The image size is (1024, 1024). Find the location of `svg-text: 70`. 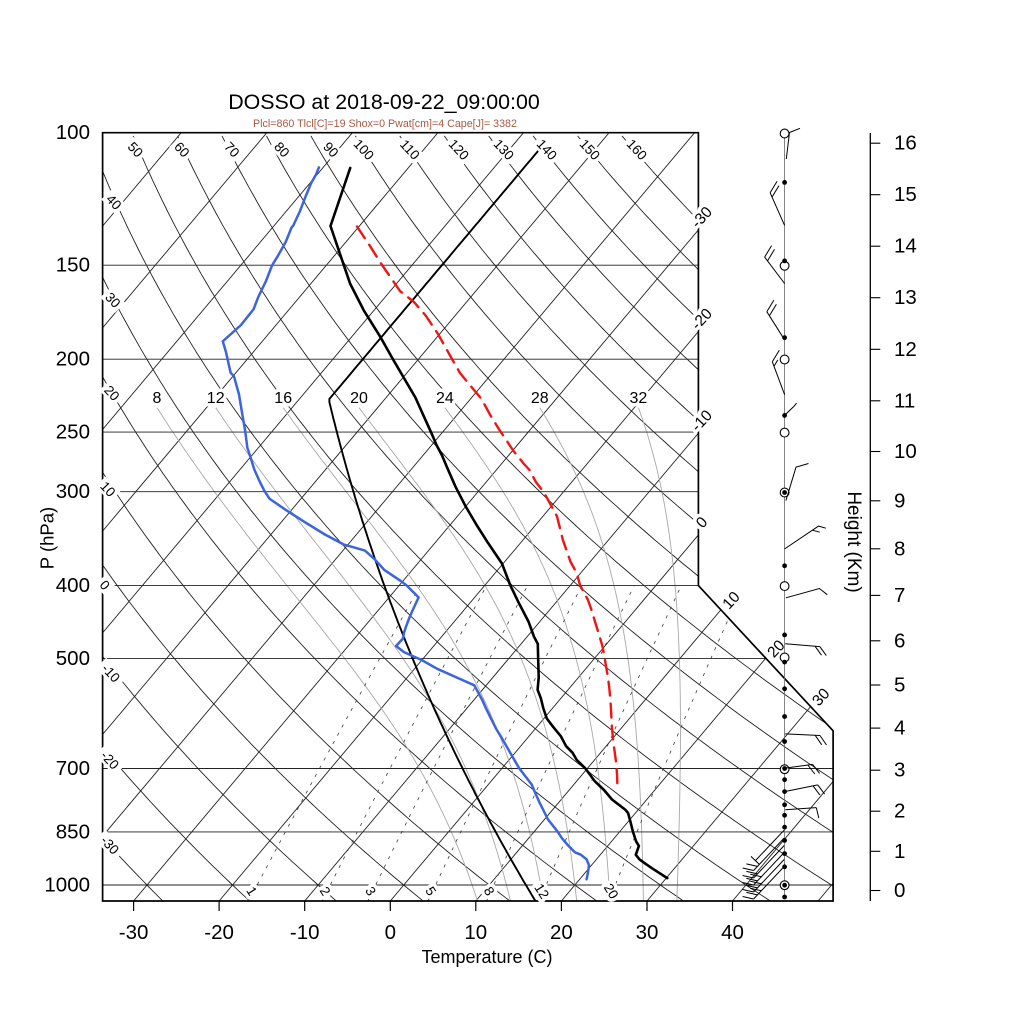

svg-text: 70 is located at coordinates (231, 149).